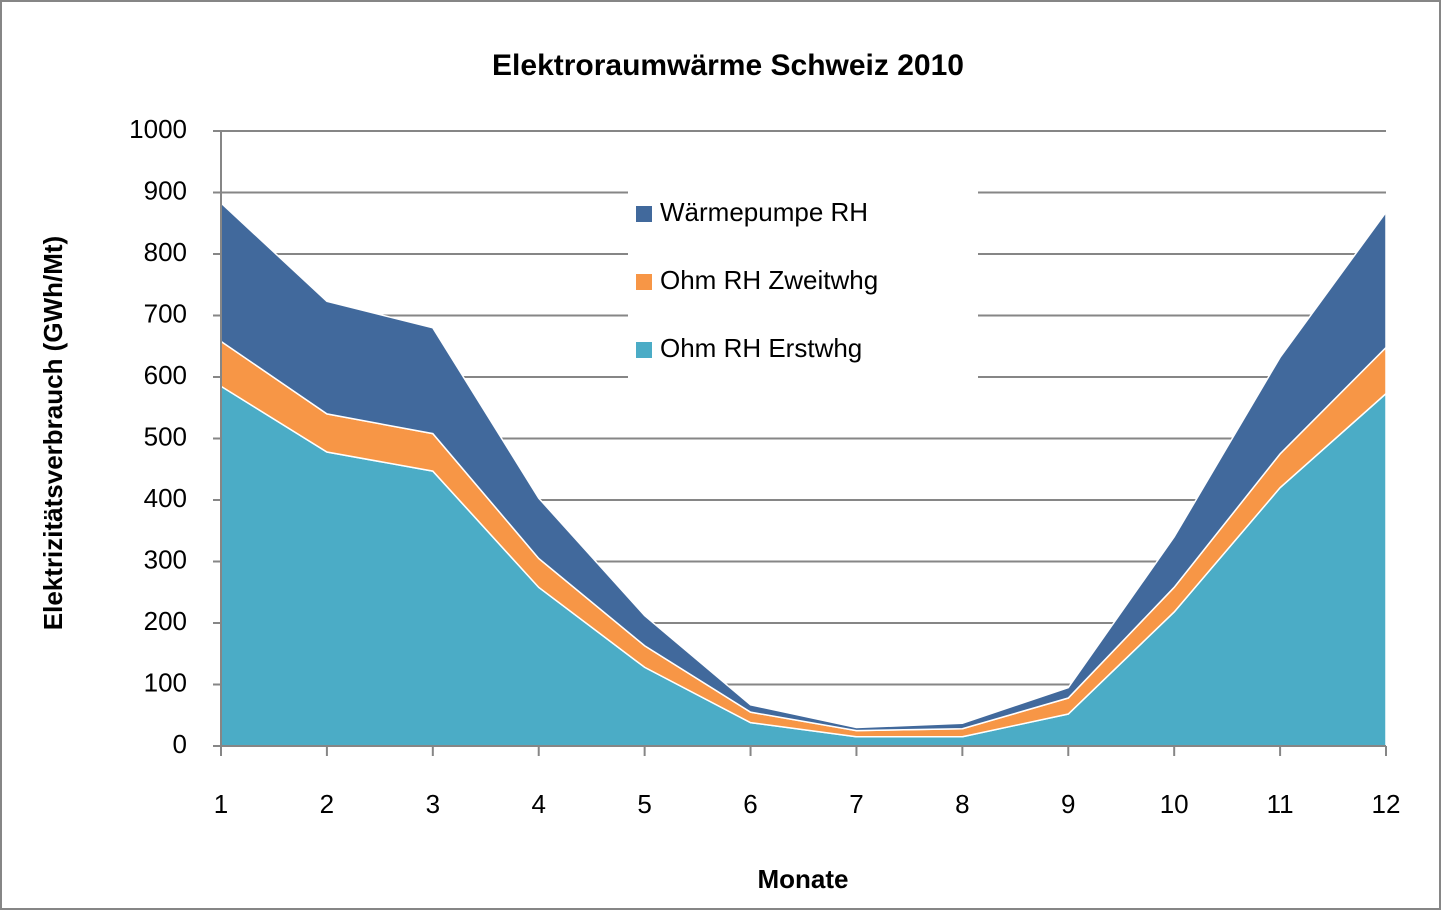 This screenshot has width=1441, height=910. I want to click on y-tick-label: 200, so click(165, 621).